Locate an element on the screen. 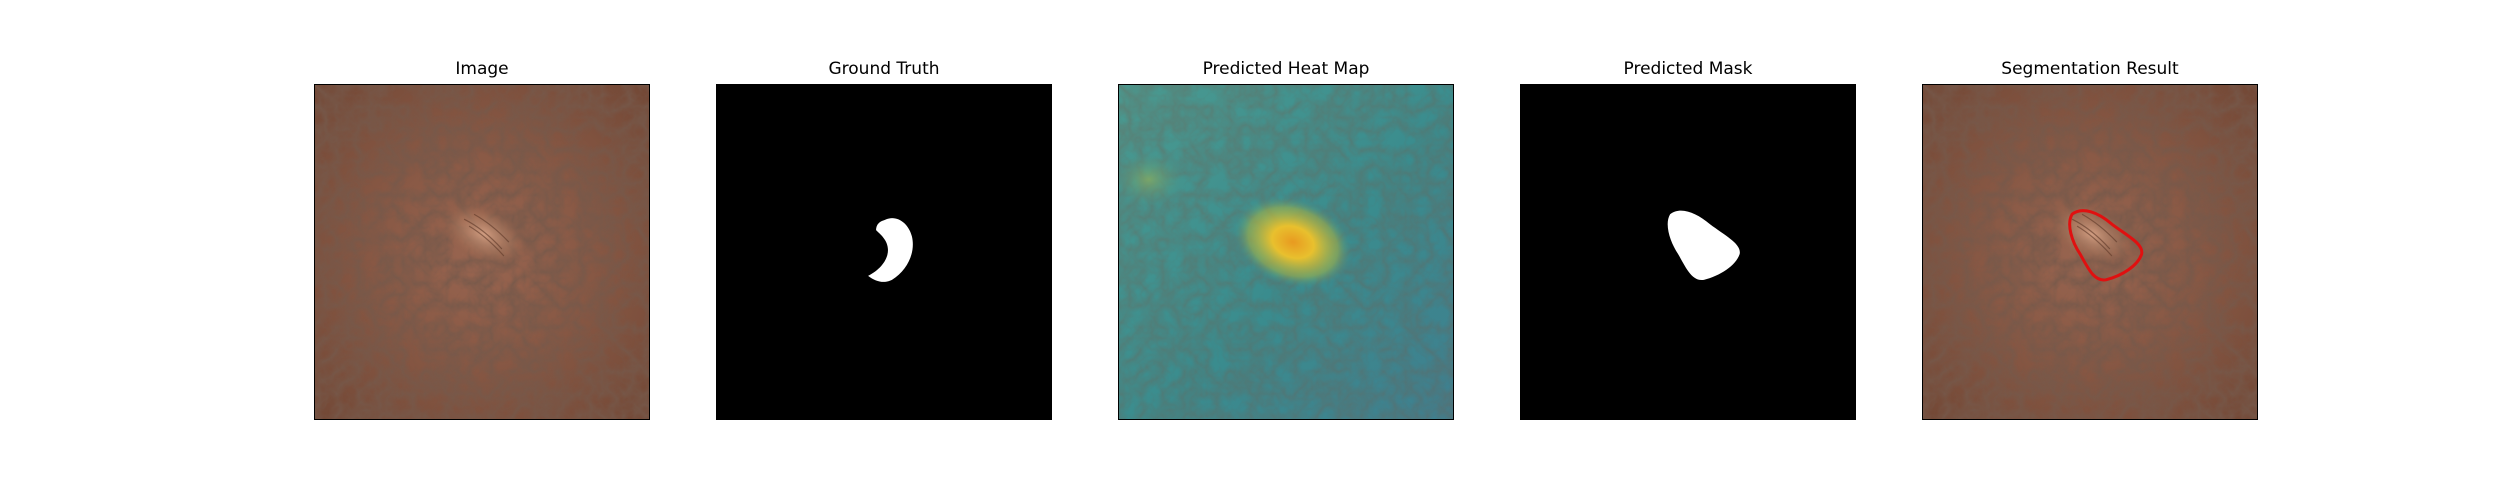 This screenshot has width=2500, height=500. panel-title-segmentation-result: Segmentation Result is located at coordinates (2090, 69).